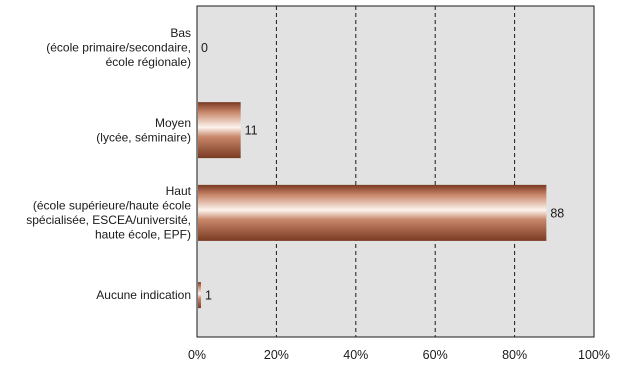 This screenshot has width=624, height=365. What do you see at coordinates (594, 355) in the screenshot?
I see `x-tick-label-100: 100%` at bounding box center [594, 355].